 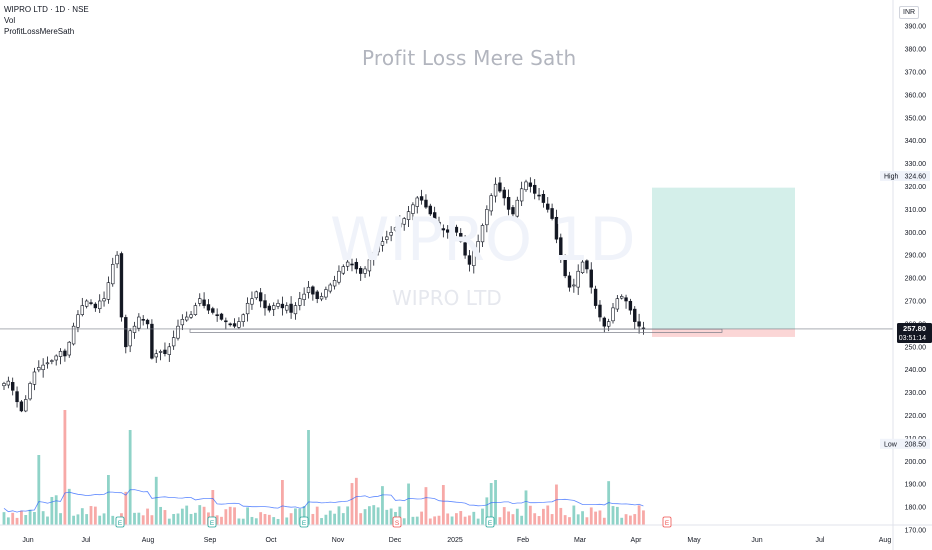 I want to click on price-tick-label: 220.00, so click(x=916, y=416).